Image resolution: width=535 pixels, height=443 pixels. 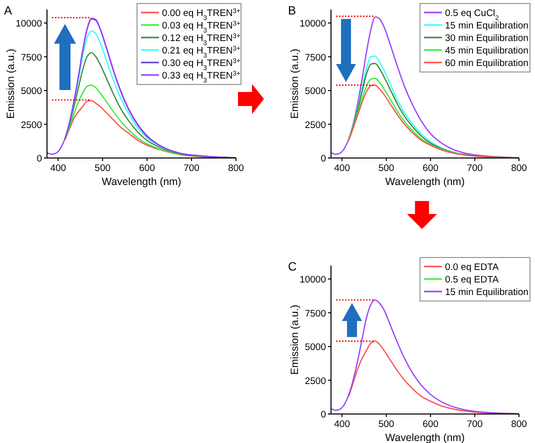 What do you see at coordinates (472, 15) in the screenshot?
I see `legend-label: 0.5 eq CuCl$_{2}$` at bounding box center [472, 15].